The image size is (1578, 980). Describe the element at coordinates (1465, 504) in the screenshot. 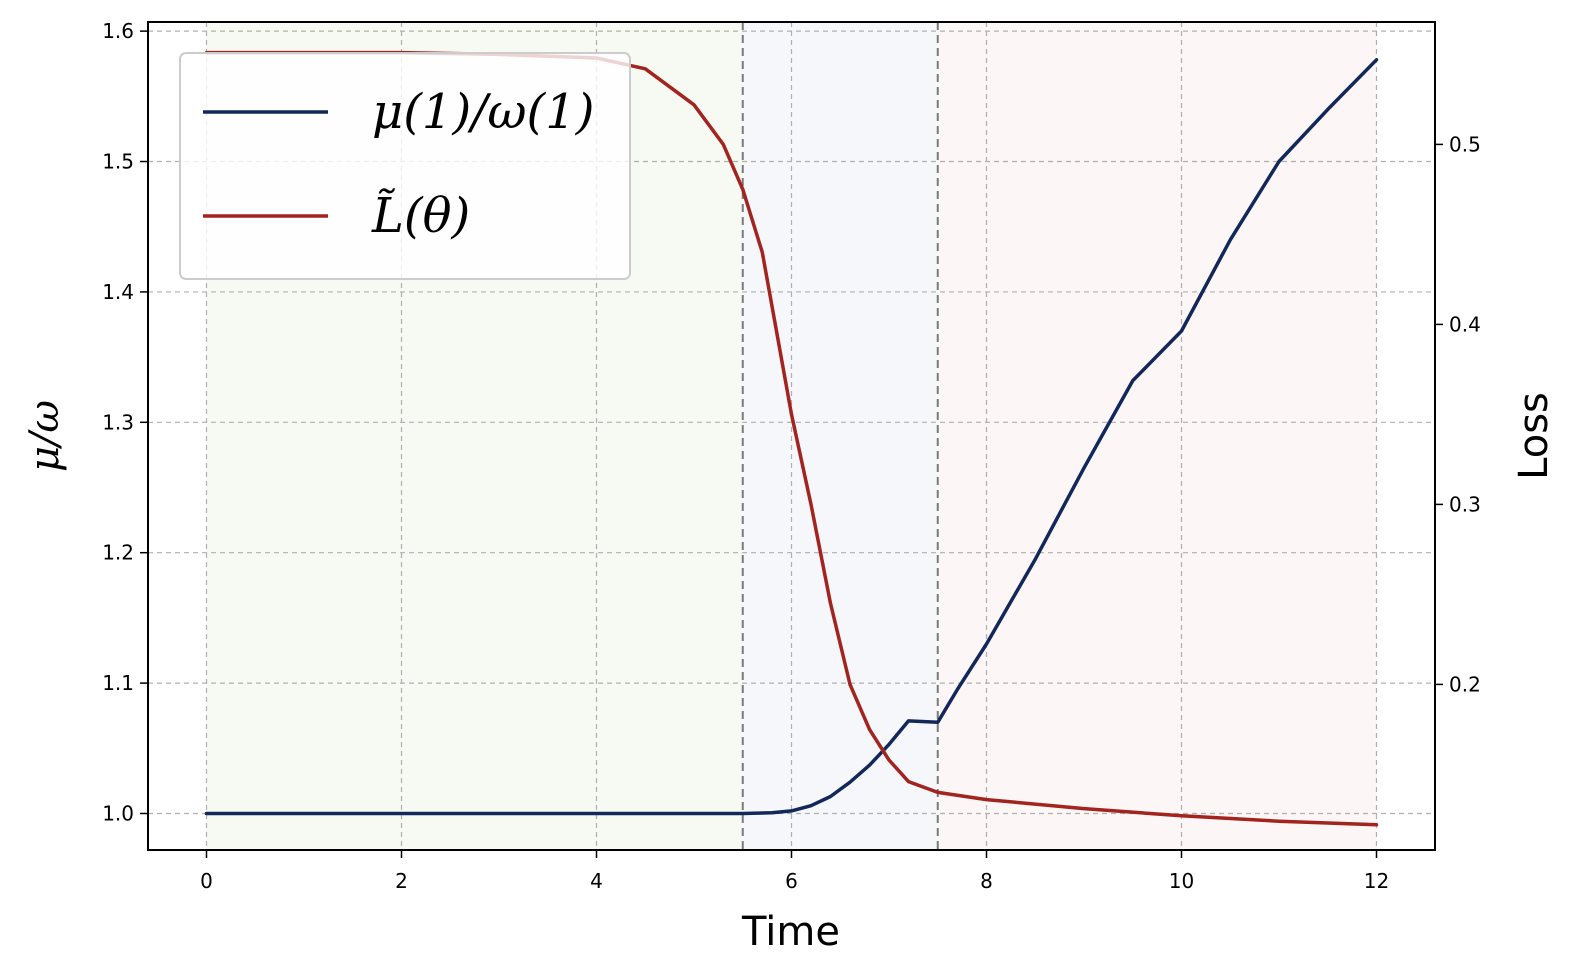

I see `y-right-tick-label: 0.3` at that location.